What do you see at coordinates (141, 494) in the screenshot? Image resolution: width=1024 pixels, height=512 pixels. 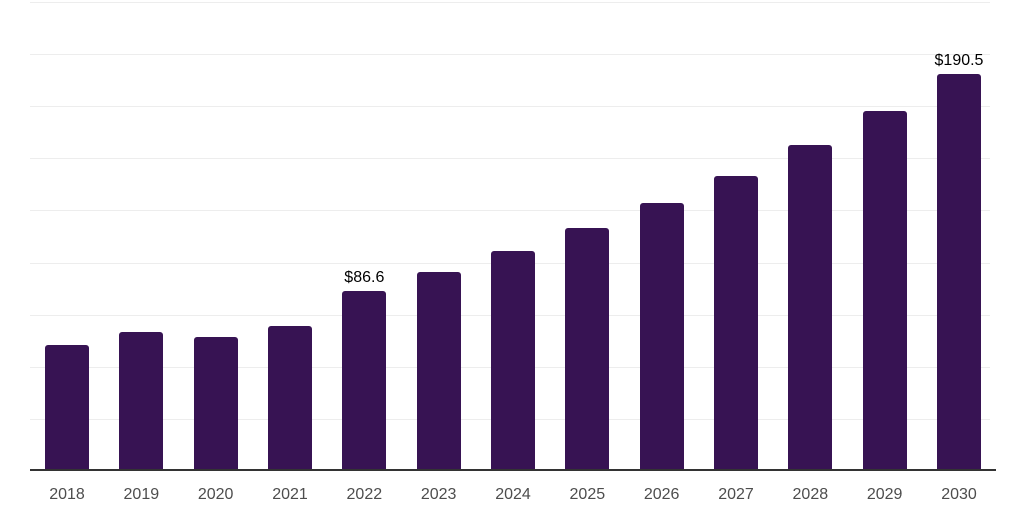 I see `x-tick-2019: 2019` at bounding box center [141, 494].